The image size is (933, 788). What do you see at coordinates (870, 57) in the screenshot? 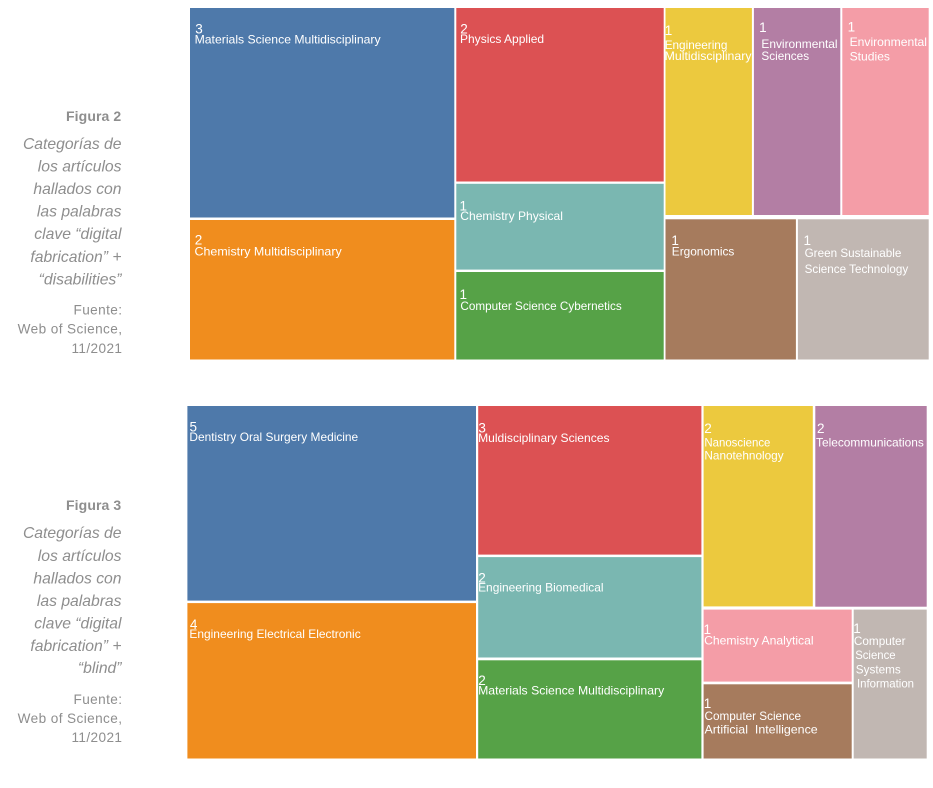
I see `svg-text: Studies` at bounding box center [870, 57].